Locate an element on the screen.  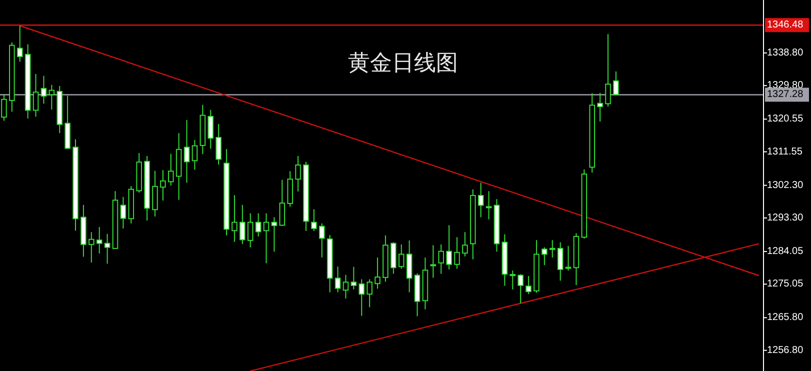
y-tick-label: 1256.80 is located at coordinates (785, 350).